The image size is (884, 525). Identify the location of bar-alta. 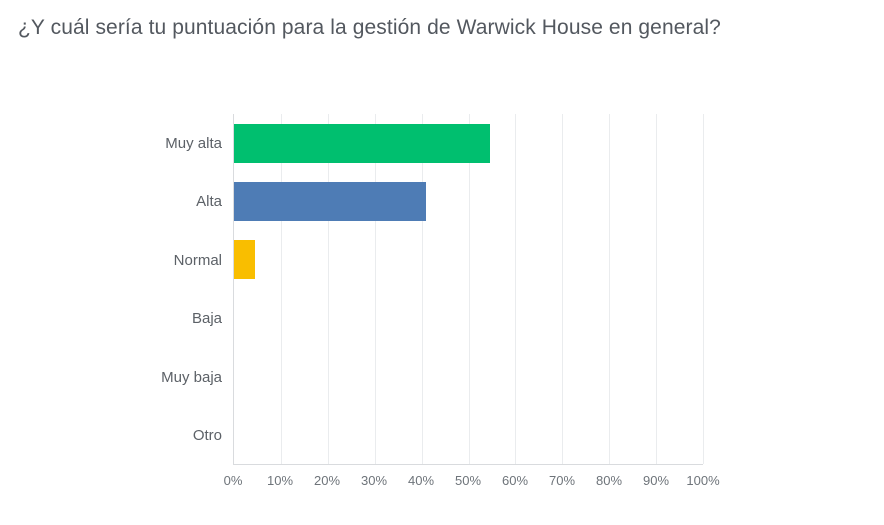
(330, 201).